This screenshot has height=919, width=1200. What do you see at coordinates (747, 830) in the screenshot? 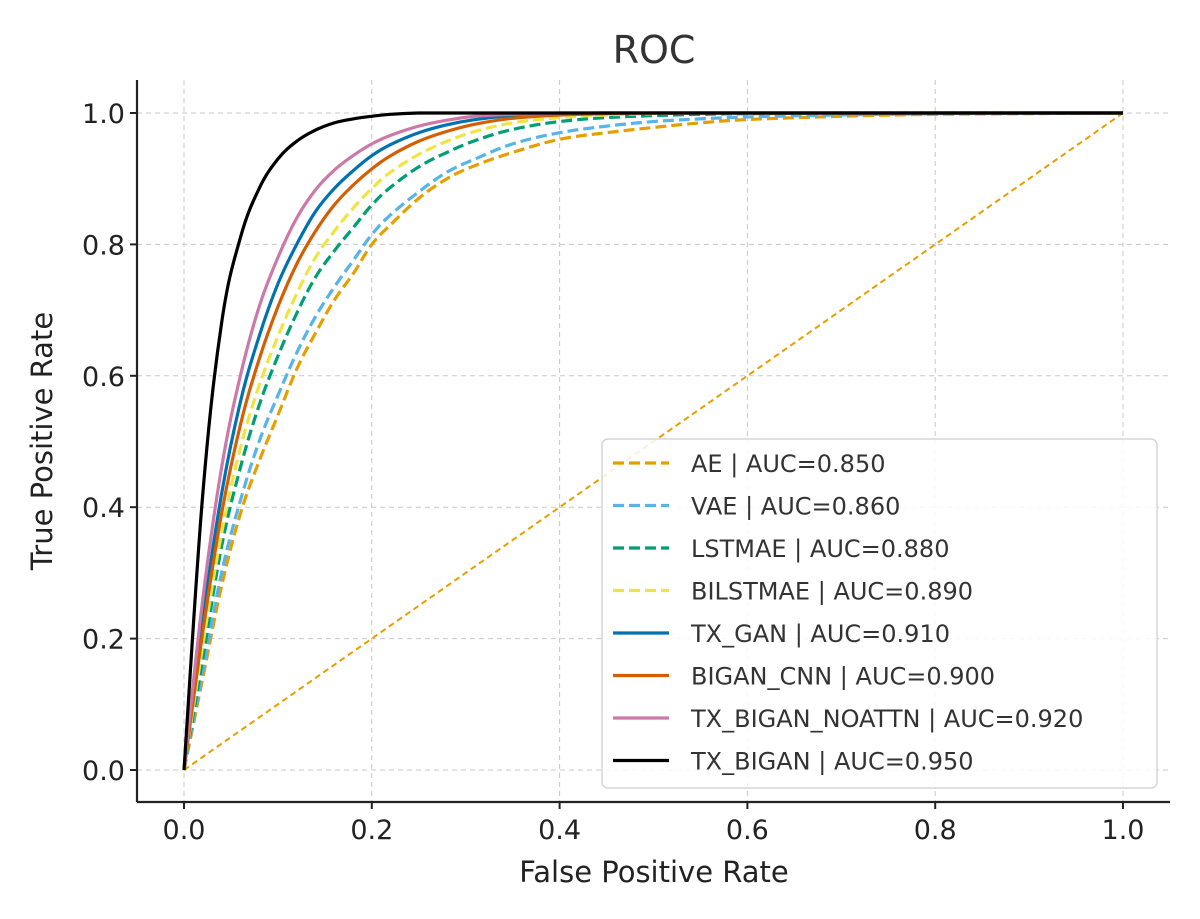
I see `x-tick-label: 0.6` at bounding box center [747, 830].